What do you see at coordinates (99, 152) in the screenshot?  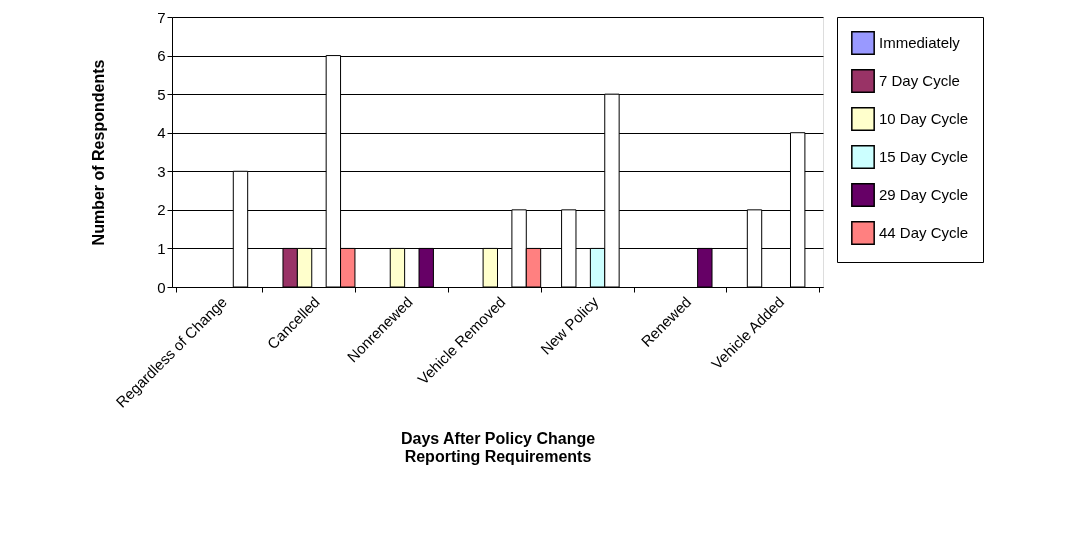 I see `y-axis-title: Number of Respondents` at bounding box center [99, 152].